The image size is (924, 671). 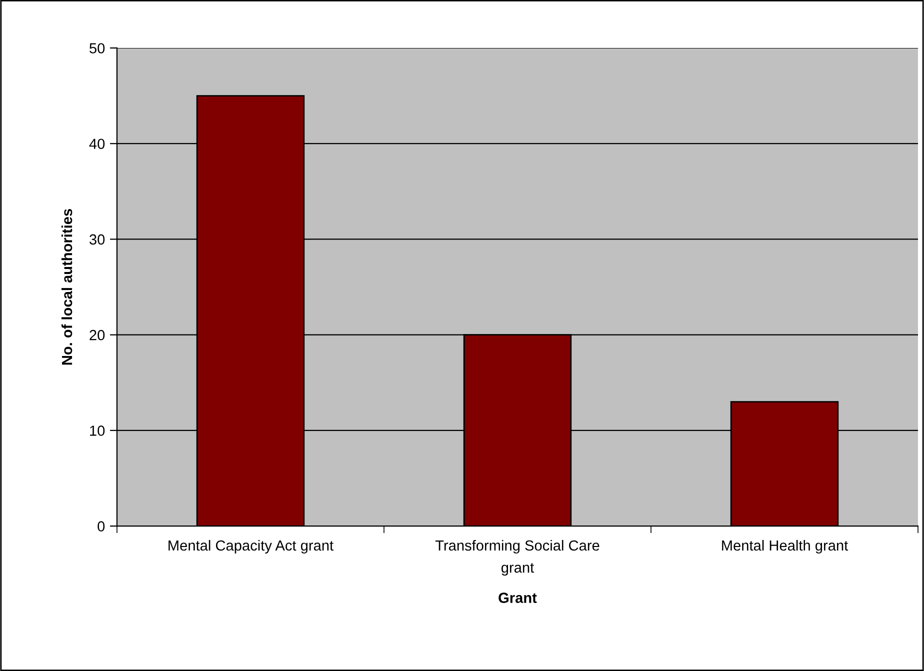 What do you see at coordinates (97, 144) in the screenshot?
I see `y-tick-label: 40` at bounding box center [97, 144].